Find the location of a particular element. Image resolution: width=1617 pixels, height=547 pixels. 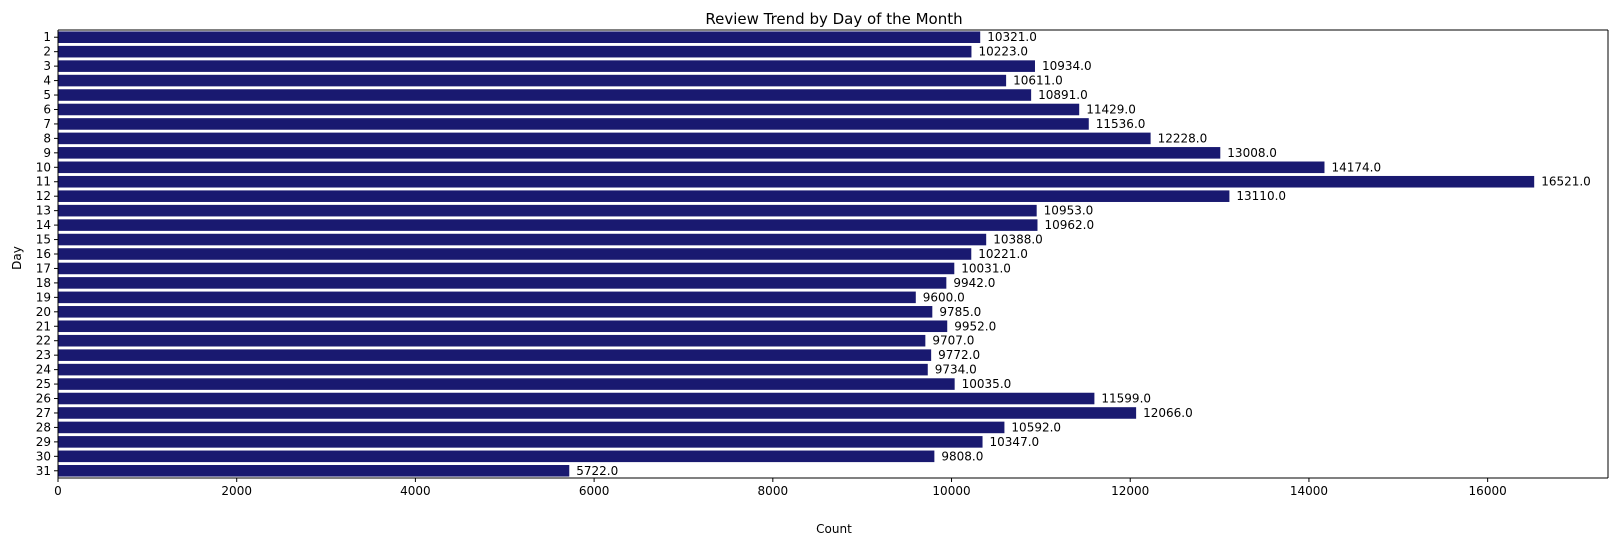

data-label-day-7: 11536.0 is located at coordinates (1121, 124).